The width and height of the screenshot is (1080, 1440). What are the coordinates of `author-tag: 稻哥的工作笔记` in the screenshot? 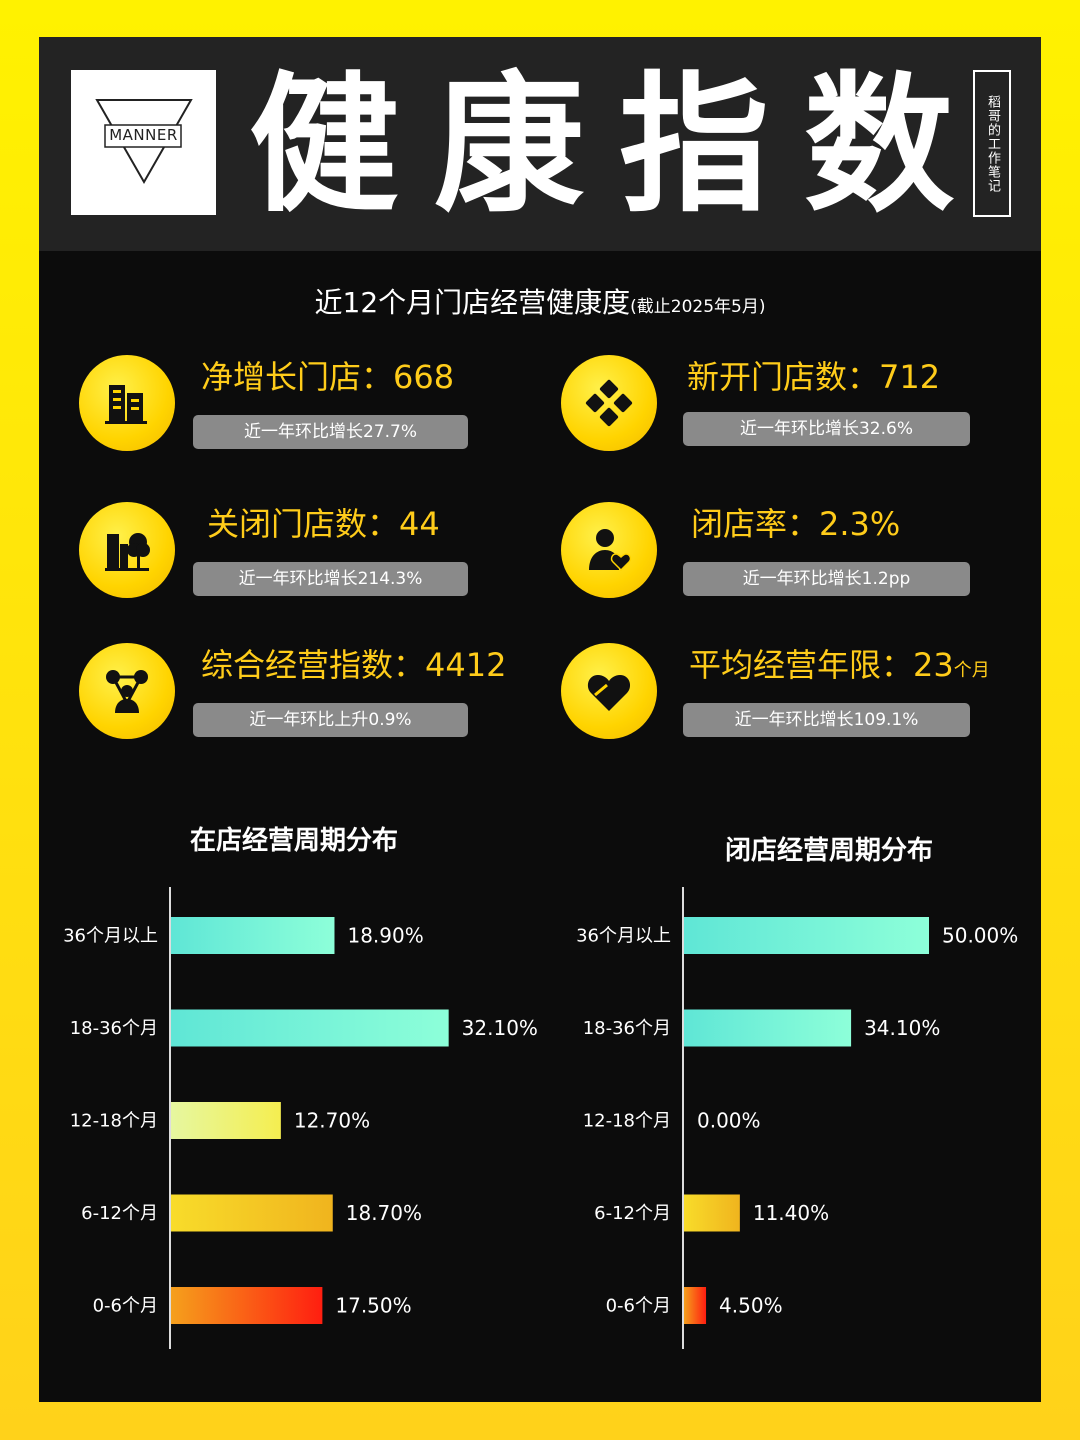 It's located at (992, 143).